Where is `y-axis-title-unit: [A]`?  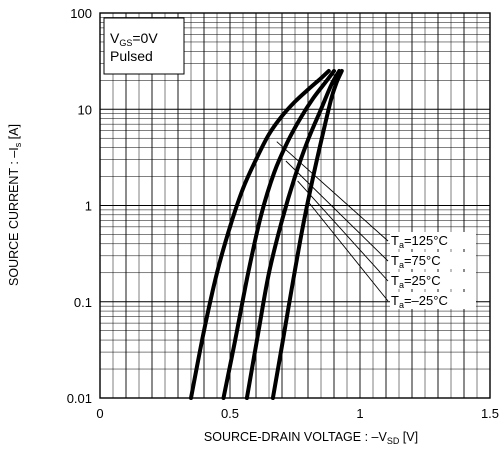
y-axis-title-unit: [A] is located at coordinates (14, 133).